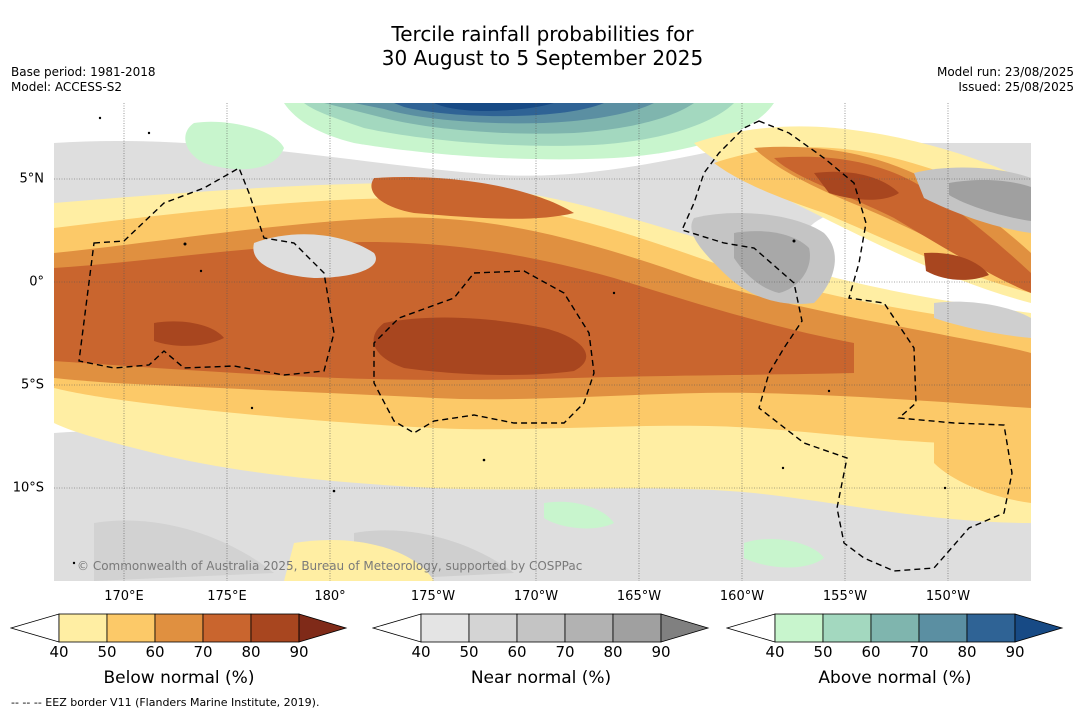 This screenshot has width=1085, height=713. What do you see at coordinates (541, 678) in the screenshot?
I see `near-normal-legend-title: Near normal (%)` at bounding box center [541, 678].